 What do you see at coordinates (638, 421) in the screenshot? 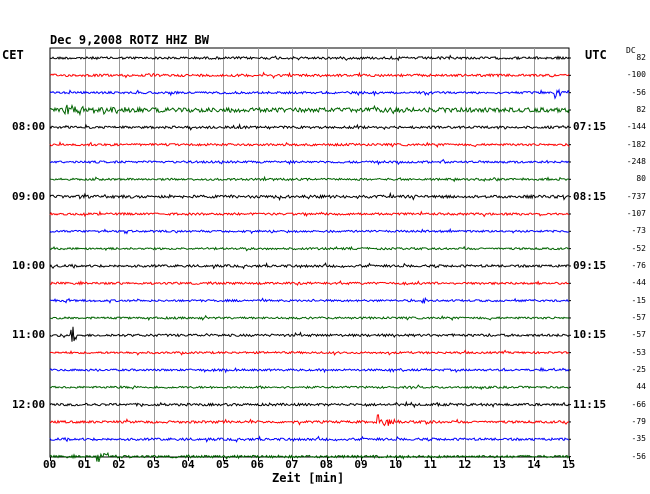
I see `dc-offset-label: -79` at bounding box center [638, 421].